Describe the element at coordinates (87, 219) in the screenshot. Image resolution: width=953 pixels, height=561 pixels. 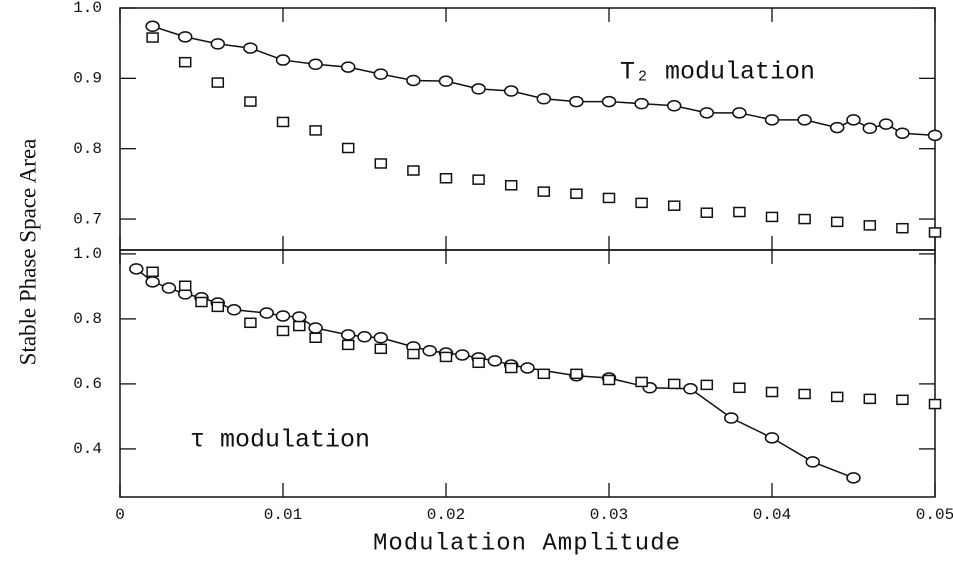
I see `y-tick-label: 0.7` at that location.